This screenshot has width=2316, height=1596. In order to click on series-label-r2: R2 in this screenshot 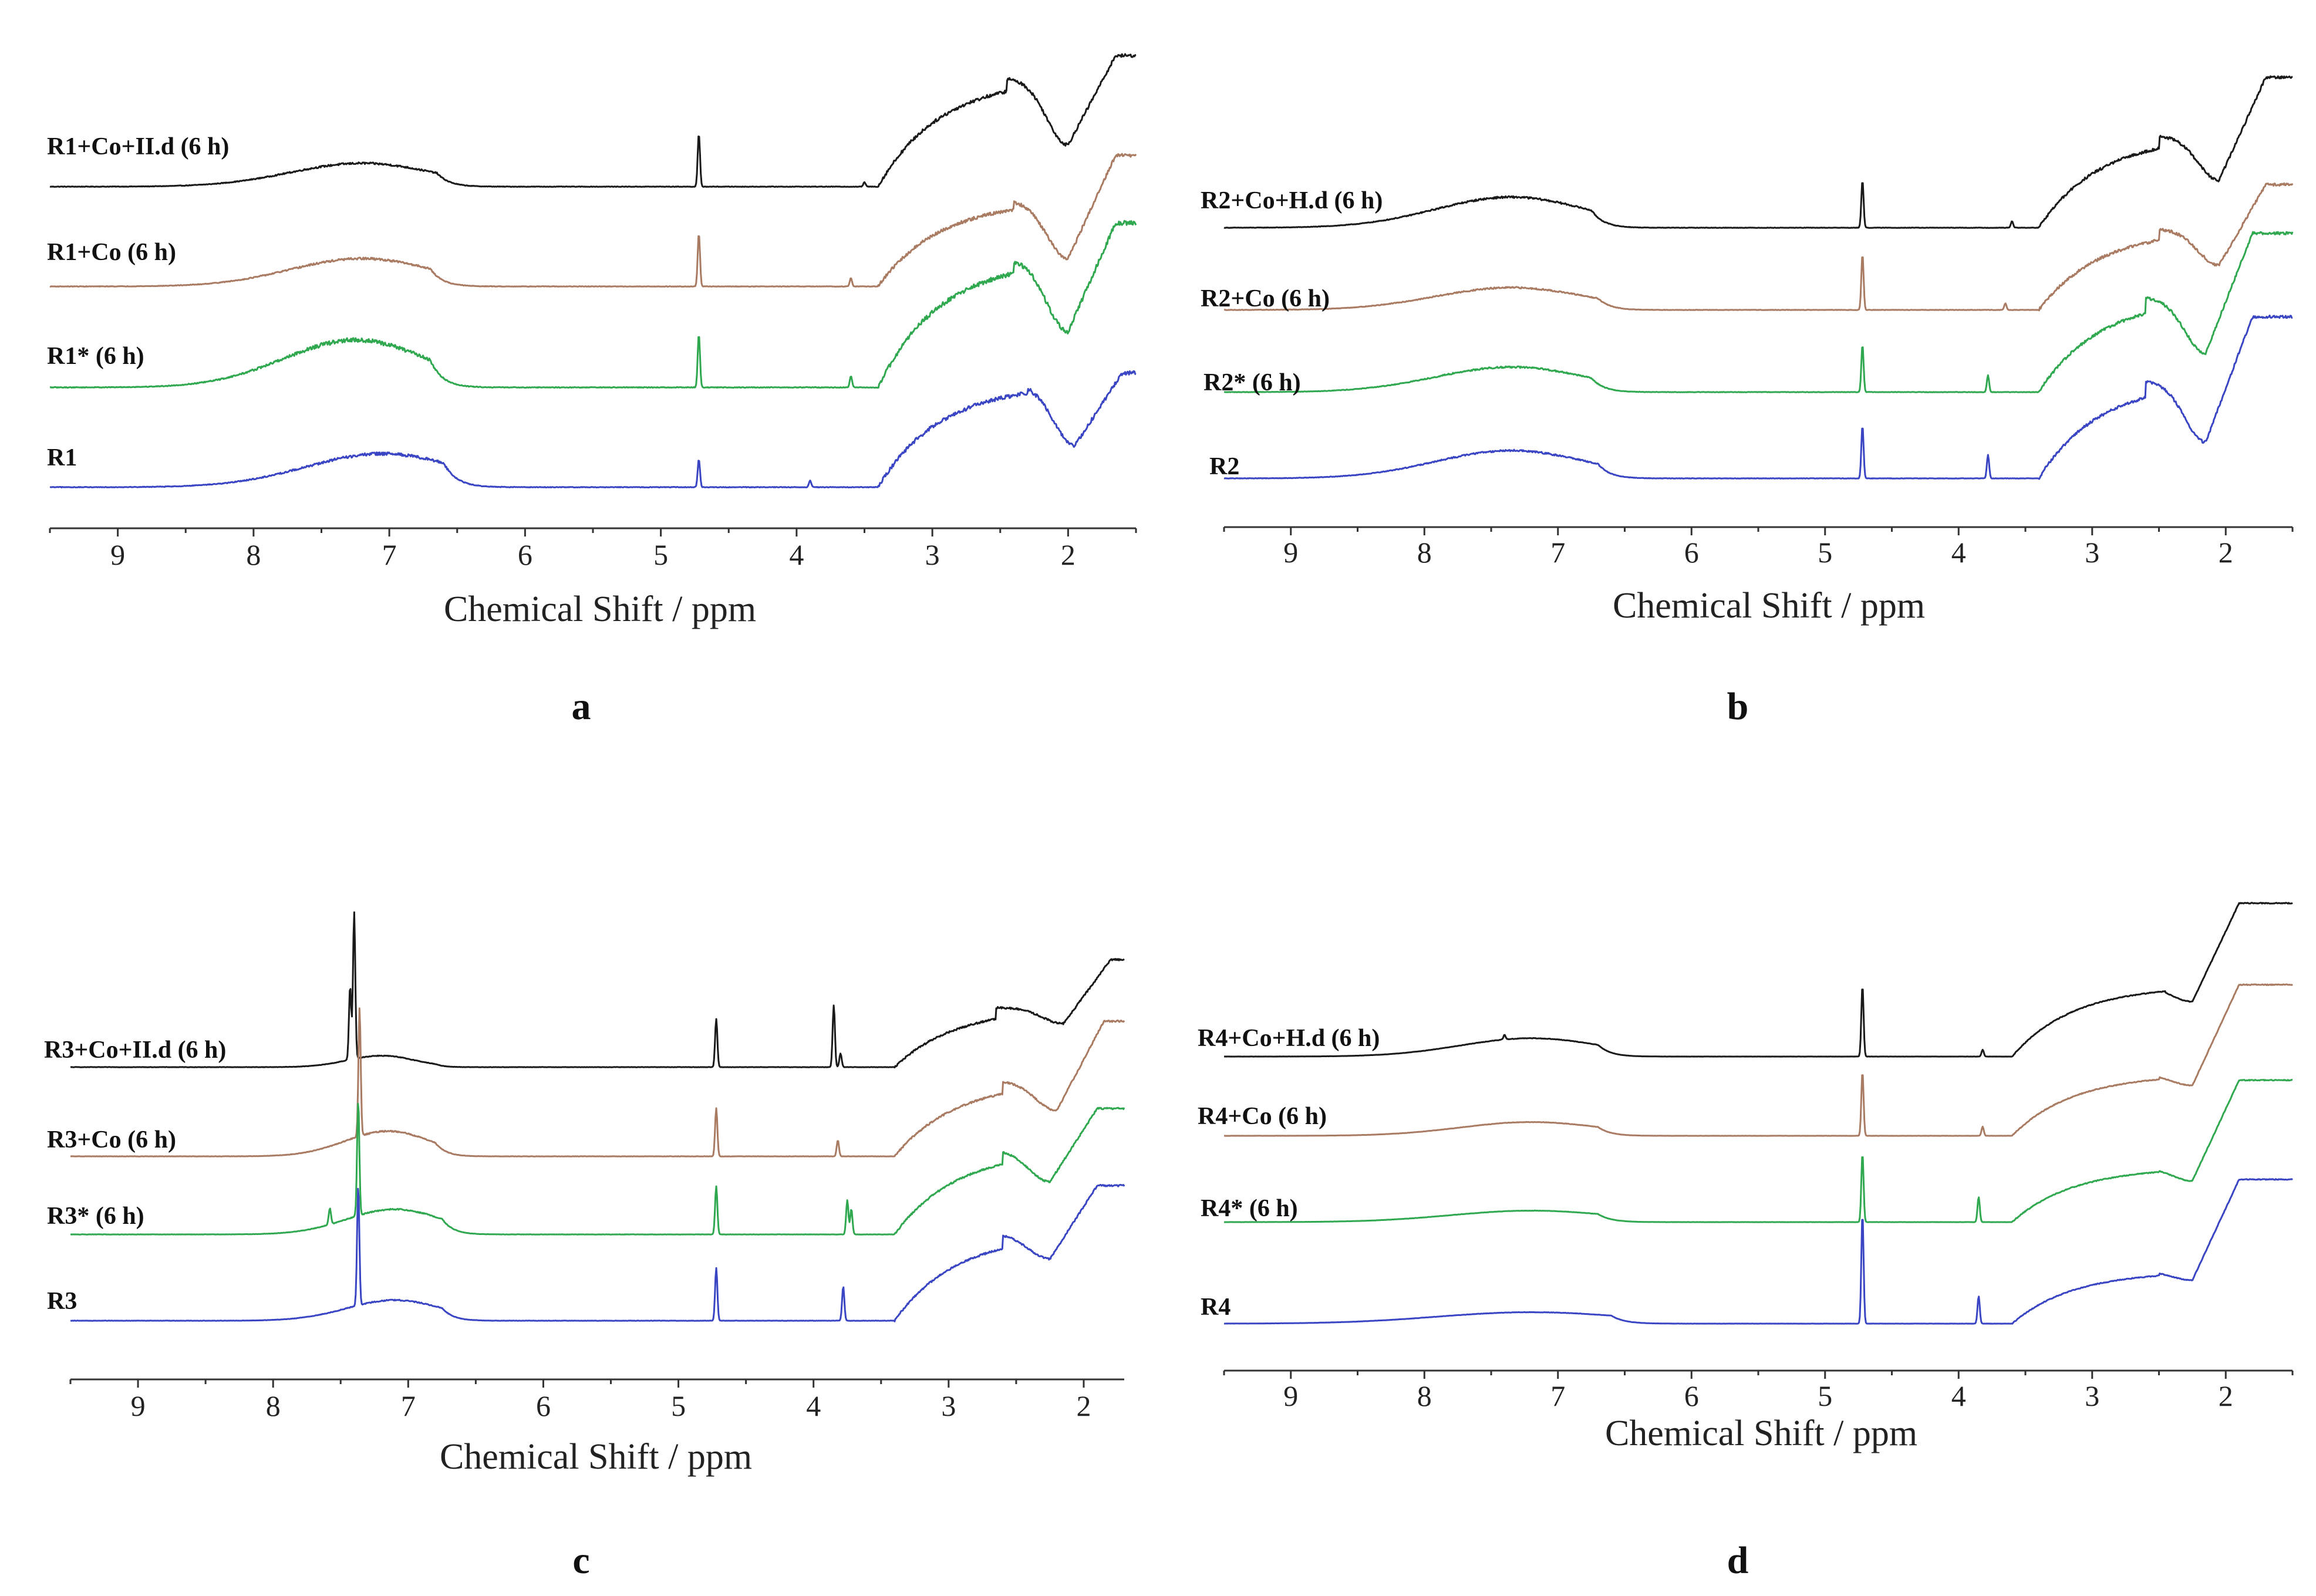, I will do `click(1224, 466)`.